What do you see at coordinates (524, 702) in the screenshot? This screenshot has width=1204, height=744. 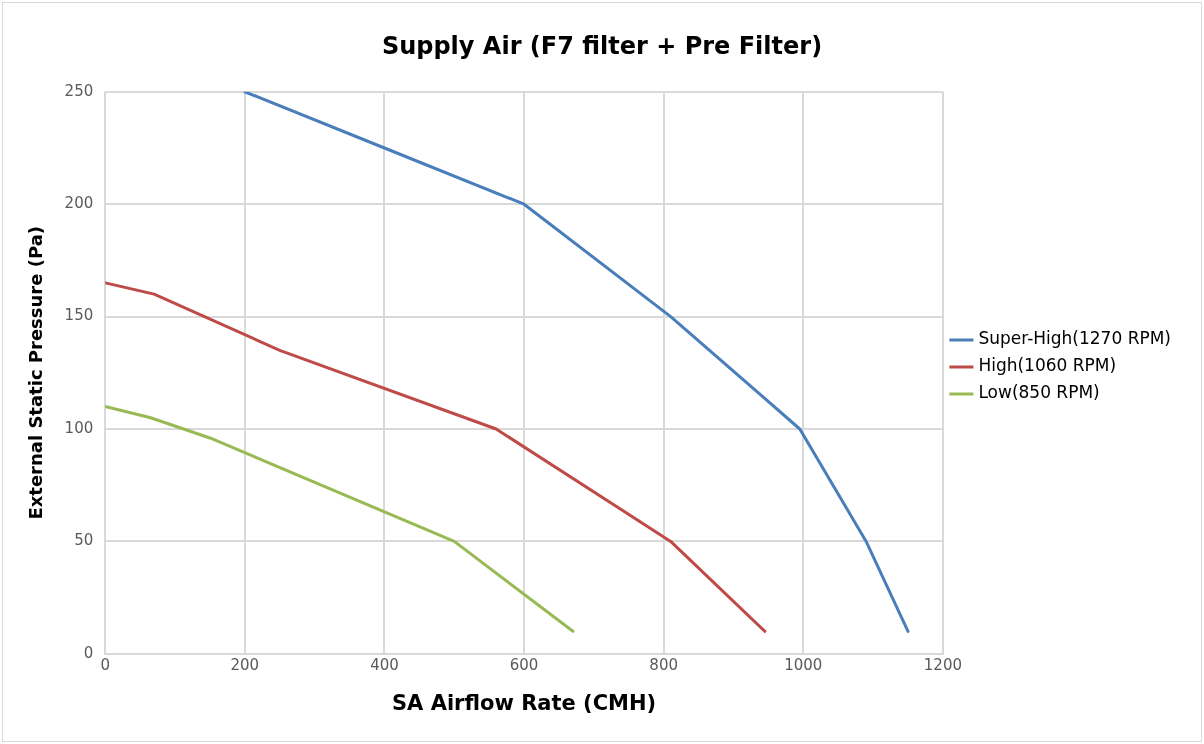 I see `x-axis-title: SA Airflow Rate (CMH)` at bounding box center [524, 702].